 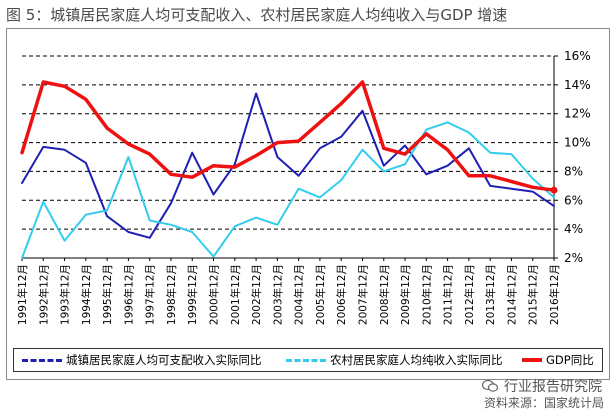 I want to click on legend-item-urban: 城镇居民家庭人均可支配收入实际同比, so click(x=142, y=360).